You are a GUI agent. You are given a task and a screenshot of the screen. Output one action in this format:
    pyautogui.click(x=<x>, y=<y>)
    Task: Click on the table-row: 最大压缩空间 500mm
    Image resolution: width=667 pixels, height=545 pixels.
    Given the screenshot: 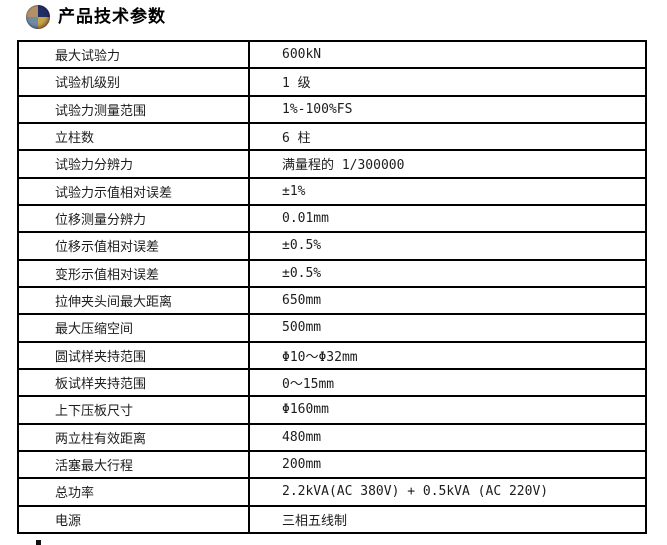 What is the action you would take?
    pyautogui.click(x=332, y=328)
    